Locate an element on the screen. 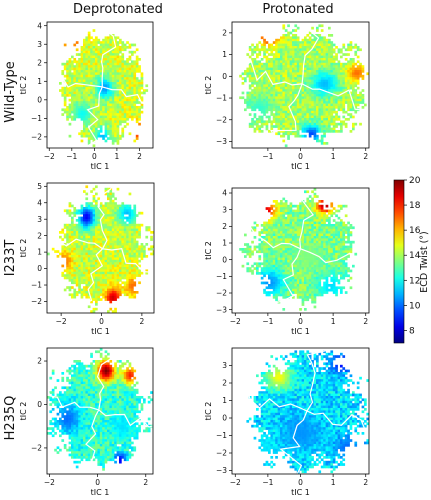  panel-wild-type-protonated: −1 0 1 2 −3 −2 −1 0 1 2 tIC 1 tIC 2 is located at coordinates (287, 96).